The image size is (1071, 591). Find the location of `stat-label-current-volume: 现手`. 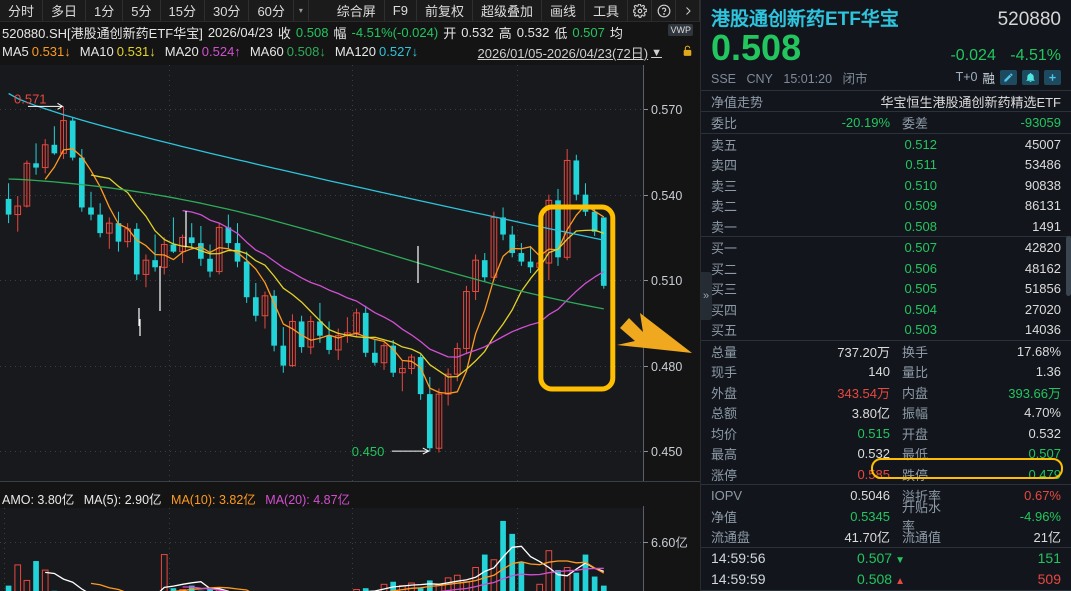

stat-label-current-volume: 现手 is located at coordinates (724, 373).